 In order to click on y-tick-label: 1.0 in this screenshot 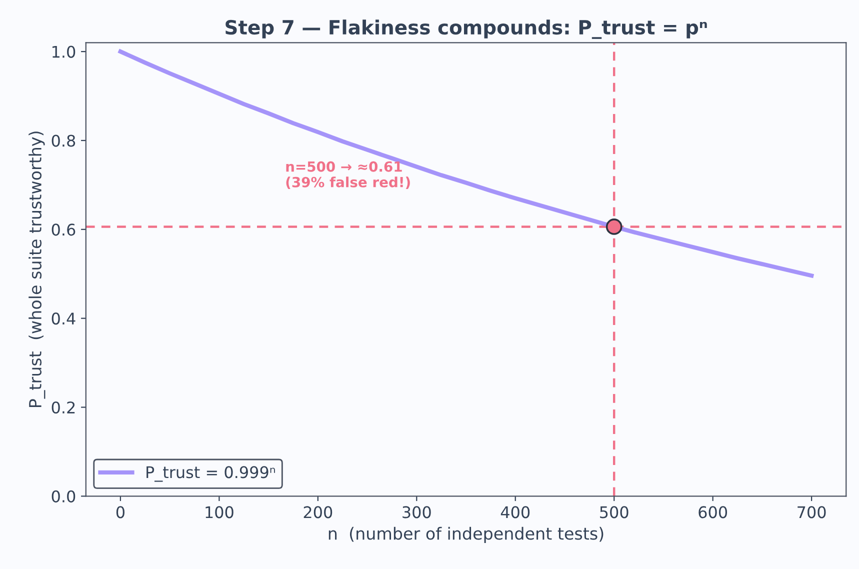, I will do `click(64, 52)`.